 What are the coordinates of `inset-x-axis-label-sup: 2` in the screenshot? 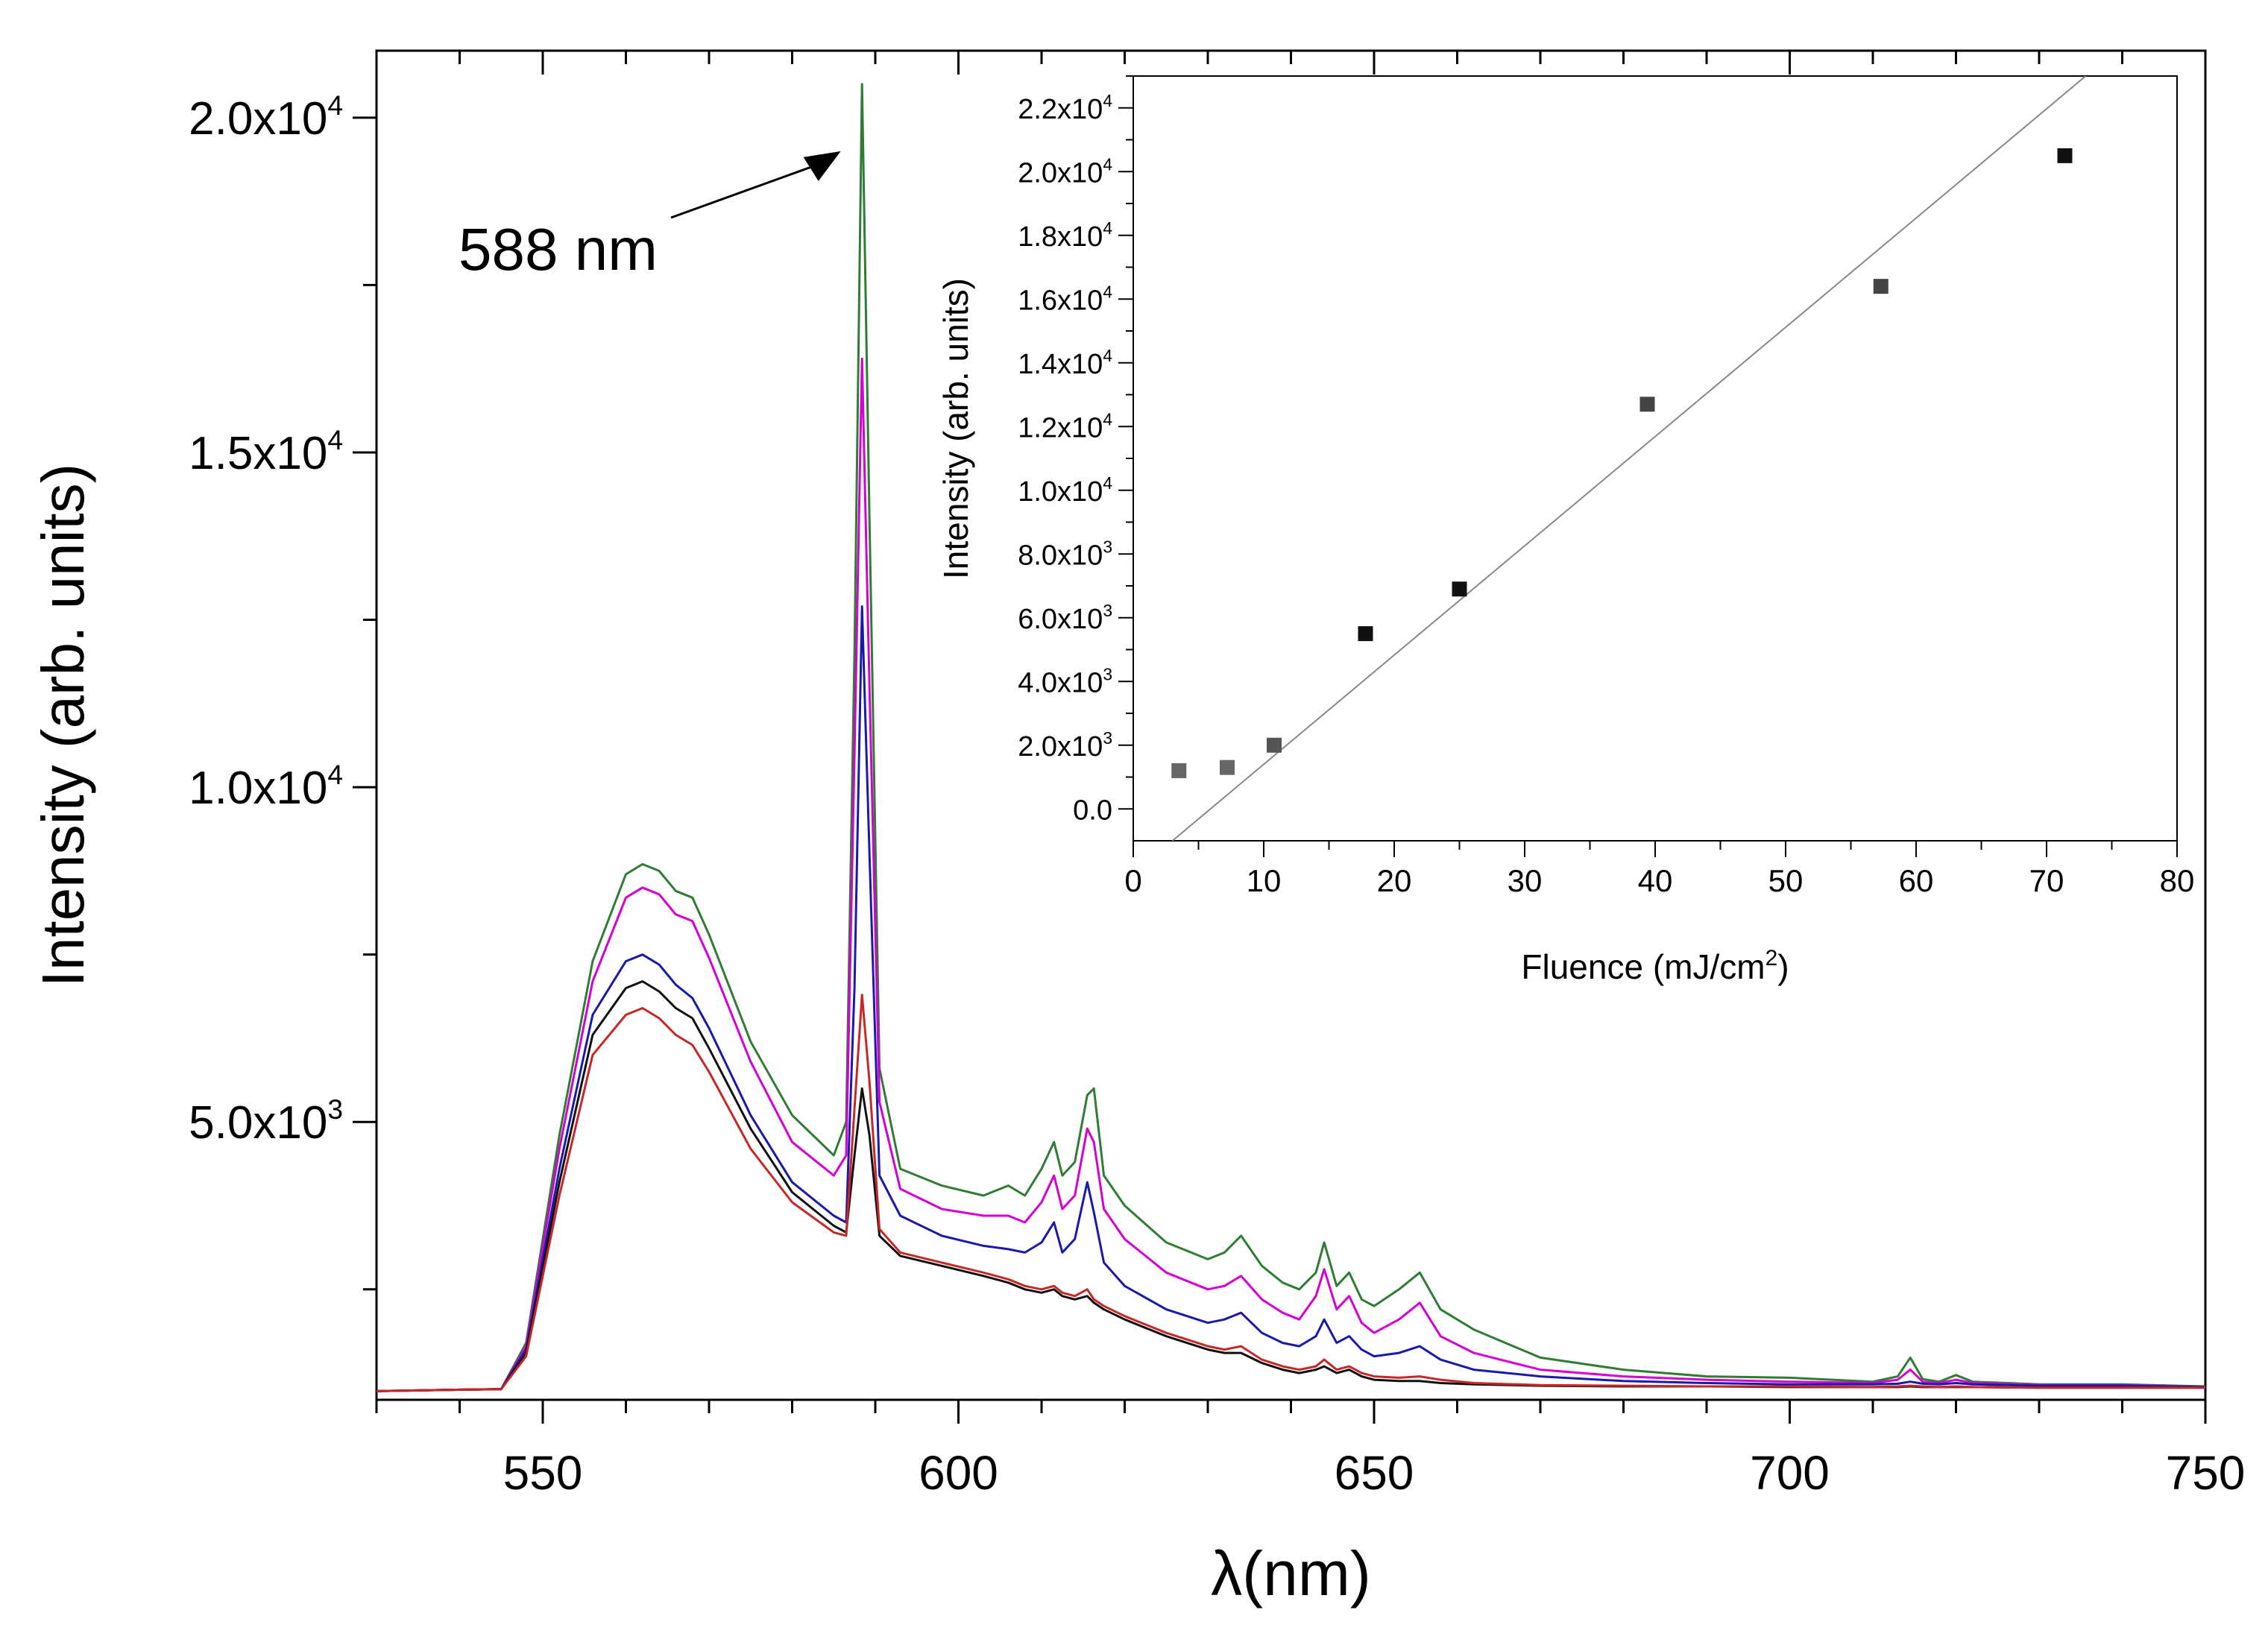 It's located at (1771, 958).